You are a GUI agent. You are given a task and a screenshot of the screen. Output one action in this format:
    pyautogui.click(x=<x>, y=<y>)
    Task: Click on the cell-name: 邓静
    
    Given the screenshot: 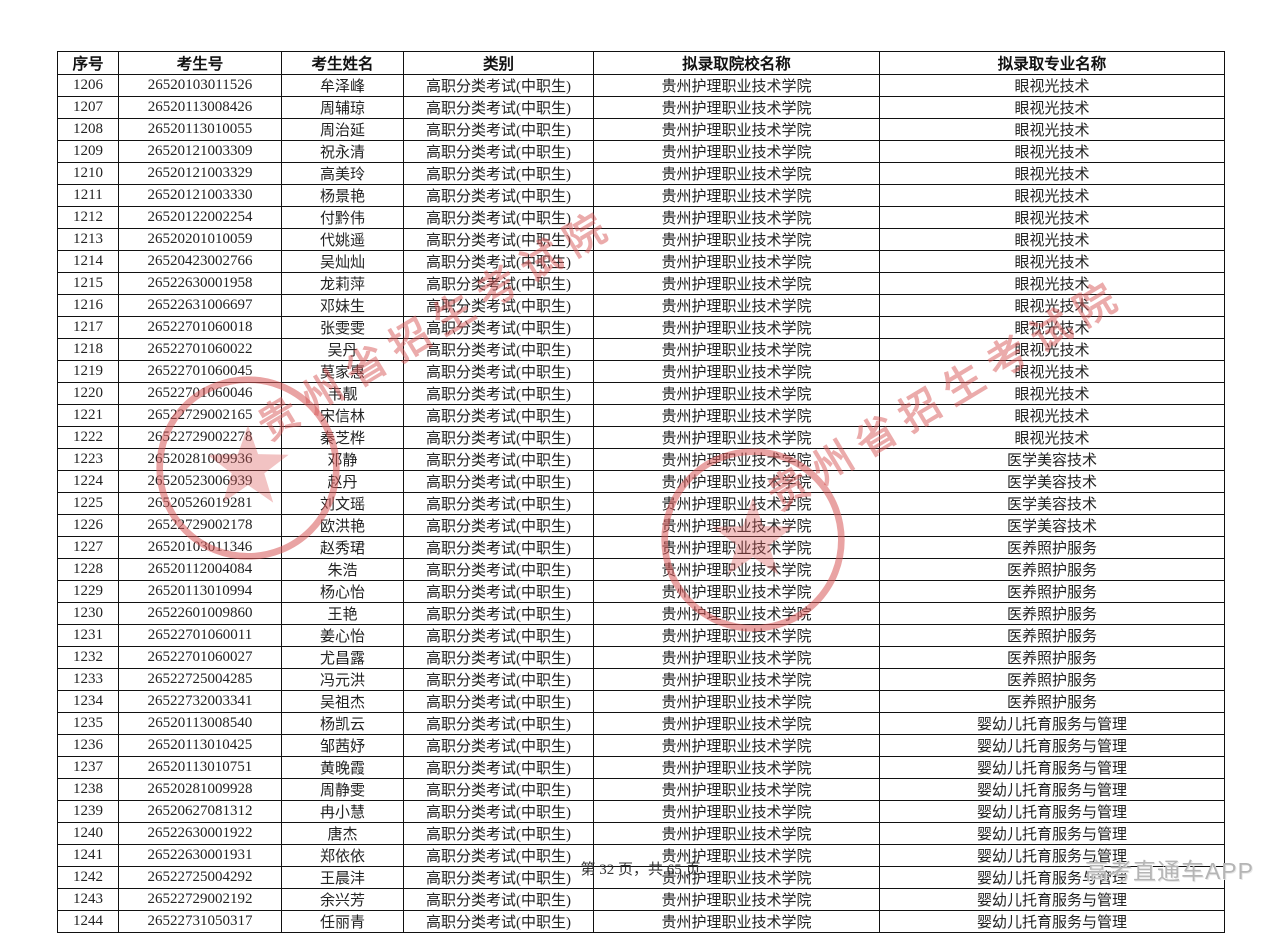 What is the action you would take?
    pyautogui.click(x=342, y=459)
    